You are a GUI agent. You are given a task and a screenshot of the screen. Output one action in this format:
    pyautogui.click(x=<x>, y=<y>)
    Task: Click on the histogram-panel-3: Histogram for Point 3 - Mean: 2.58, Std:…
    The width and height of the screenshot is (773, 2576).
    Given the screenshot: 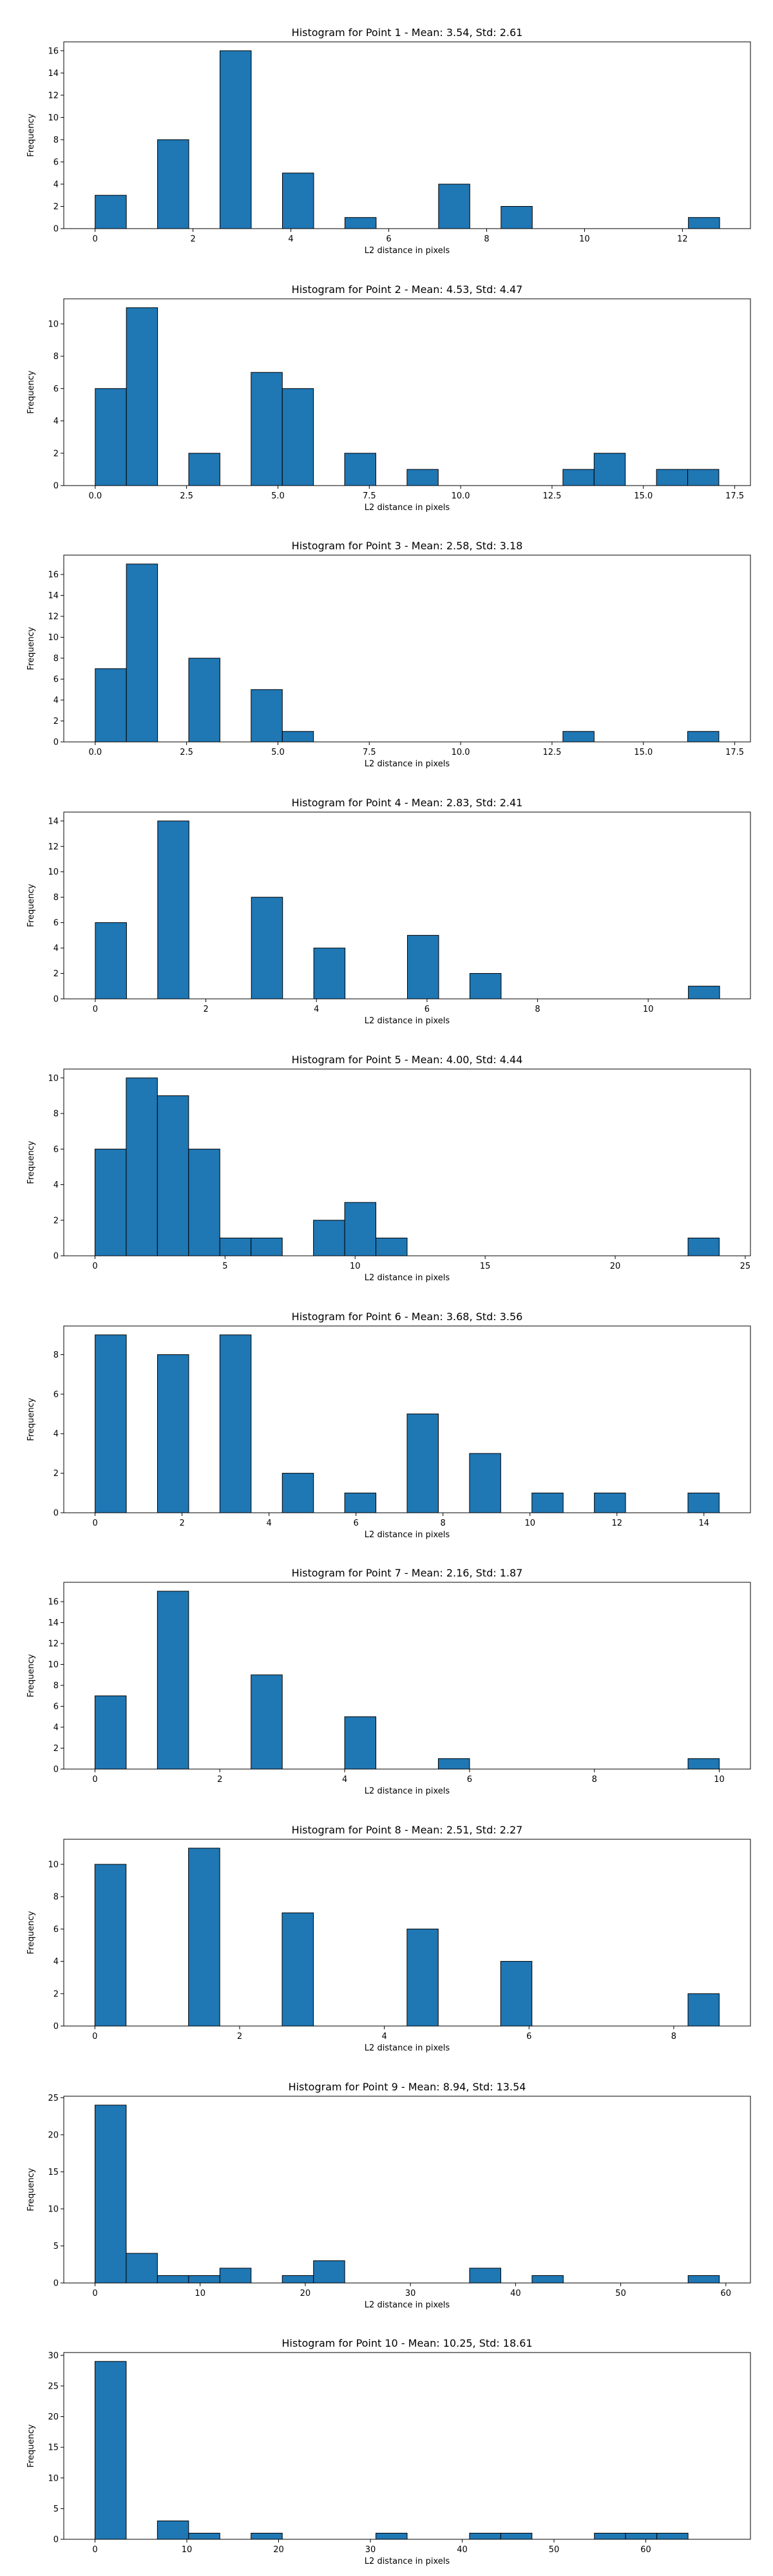 What is the action you would take?
    pyautogui.click(x=388, y=654)
    